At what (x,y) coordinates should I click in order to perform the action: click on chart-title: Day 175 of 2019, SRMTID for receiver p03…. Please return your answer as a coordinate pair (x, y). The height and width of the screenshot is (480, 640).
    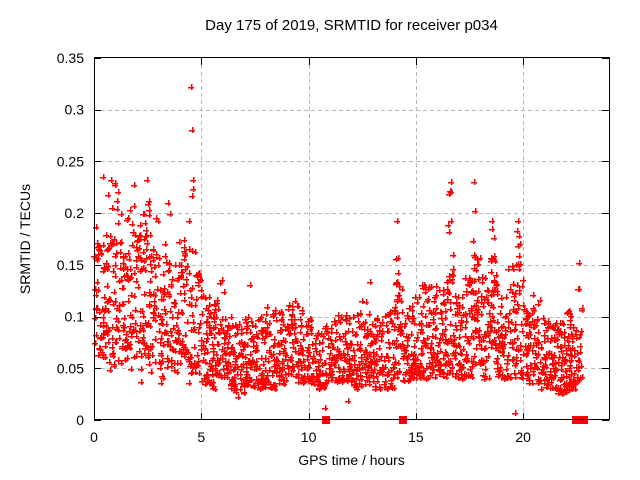
    Looking at the image, I should click on (351, 25).